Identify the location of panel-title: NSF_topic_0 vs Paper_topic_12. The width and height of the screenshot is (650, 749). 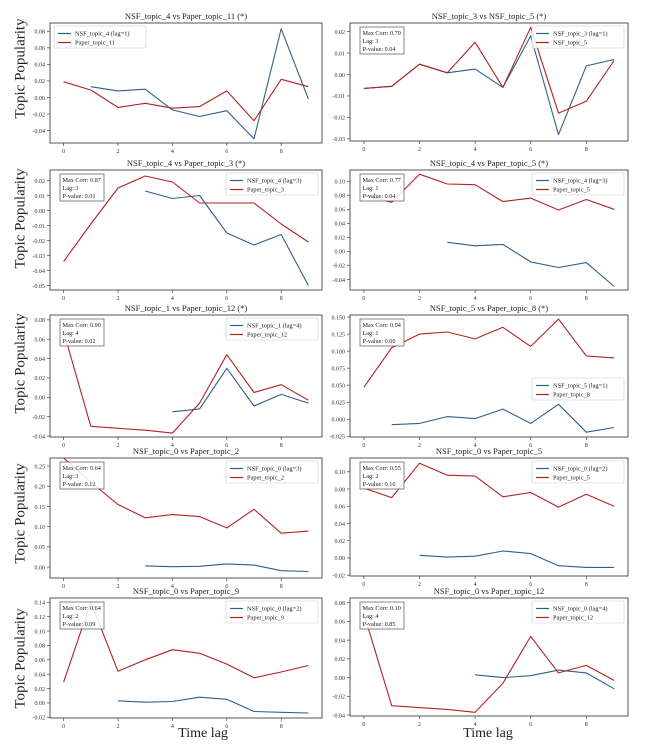
(489, 591).